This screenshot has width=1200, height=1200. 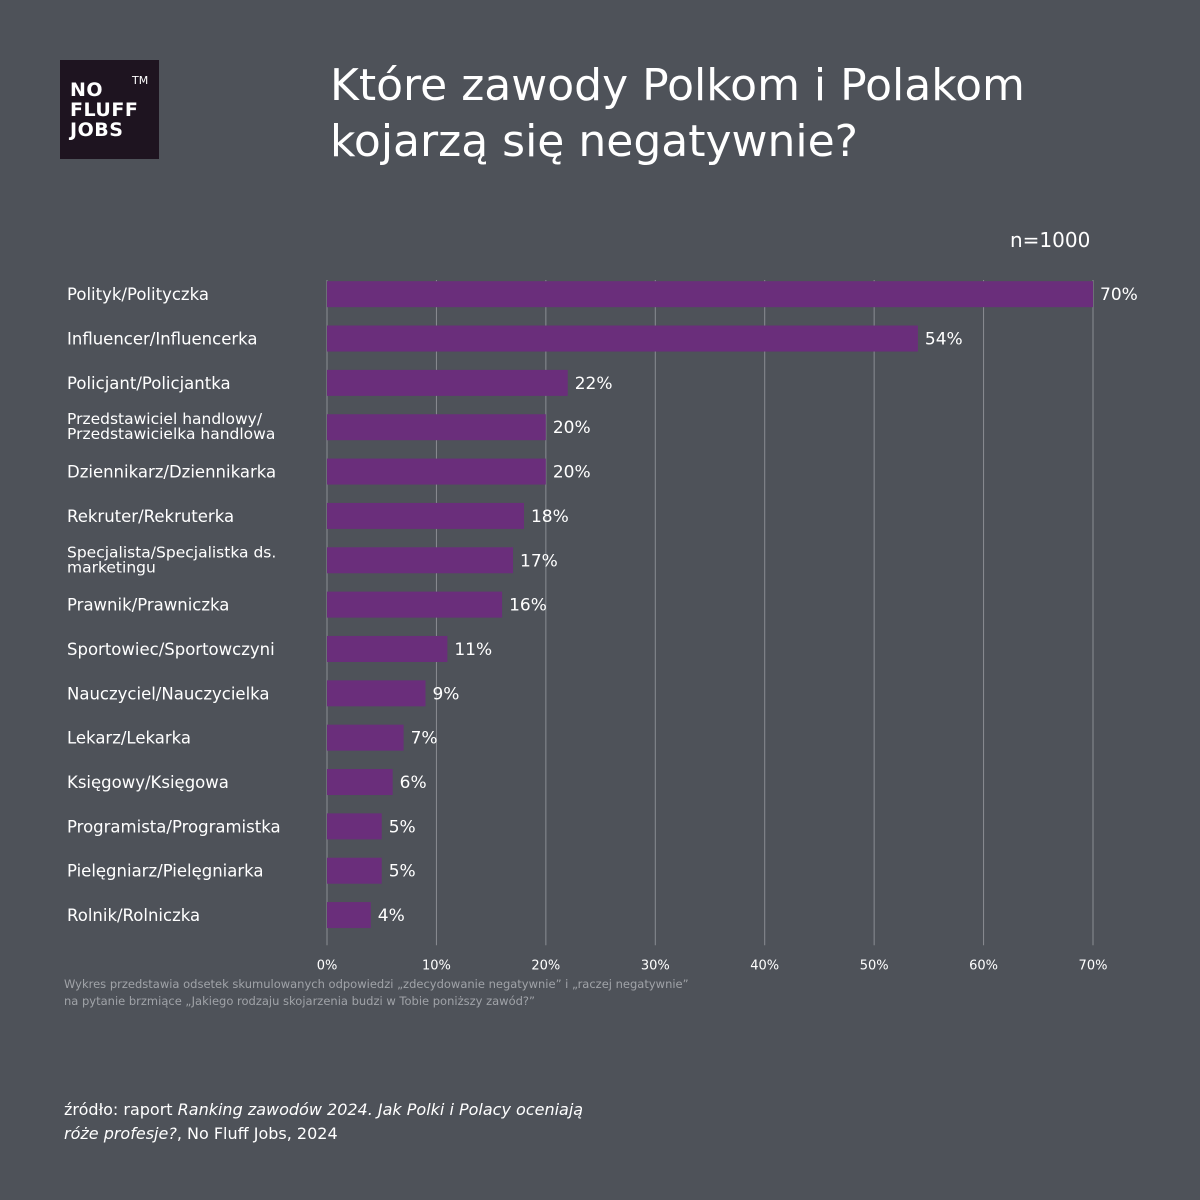 What do you see at coordinates (424, 739) in the screenshot?
I see `bar-value-label: 7%` at bounding box center [424, 739].